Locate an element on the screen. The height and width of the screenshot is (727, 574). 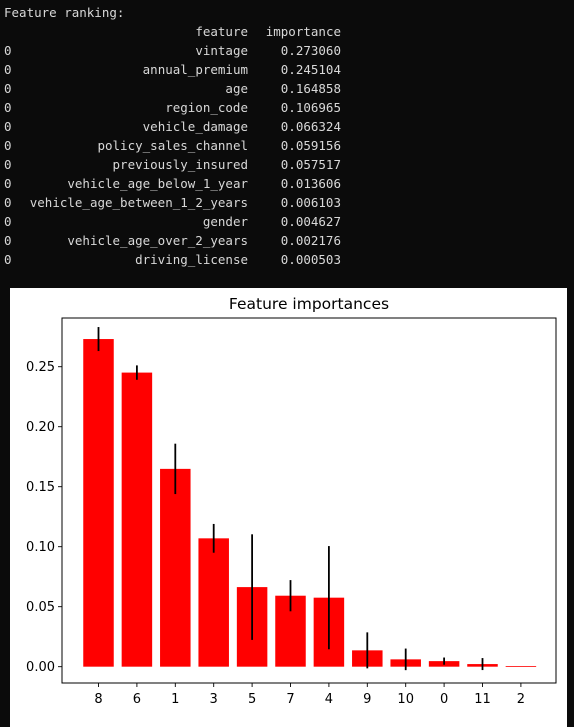
x-tick-label: 6 is located at coordinates (137, 699).